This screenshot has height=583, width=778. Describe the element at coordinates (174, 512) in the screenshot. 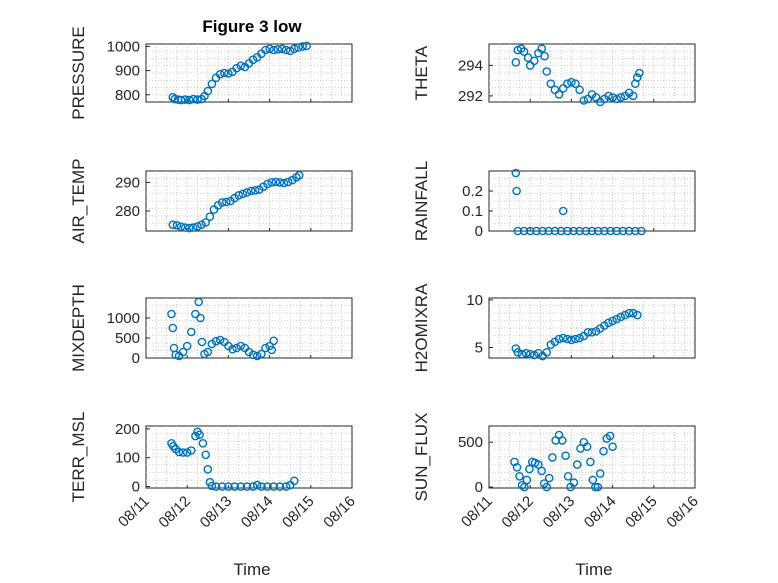

I see `x-tick-label: 08/12` at that location.